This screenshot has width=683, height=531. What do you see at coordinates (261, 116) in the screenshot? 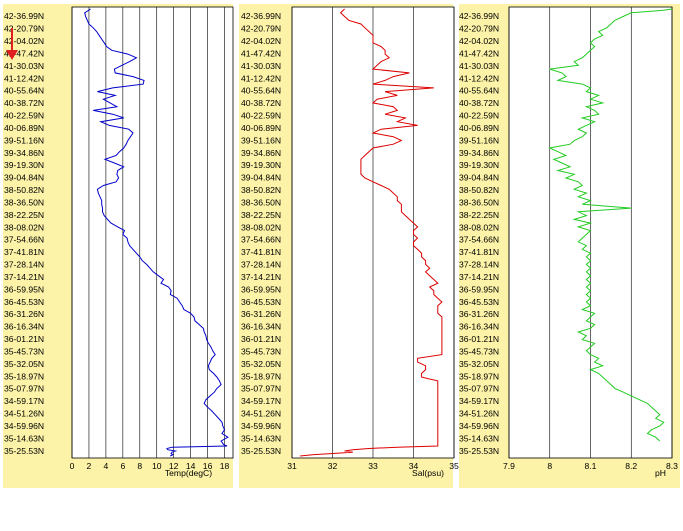
I see `sal-lat-label: 40-22.59N` at bounding box center [261, 116].